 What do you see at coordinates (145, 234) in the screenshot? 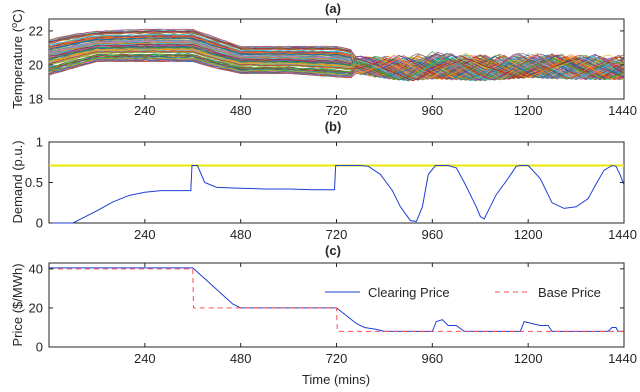
I see `panel-b-x-tick-label: 240` at bounding box center [145, 234].